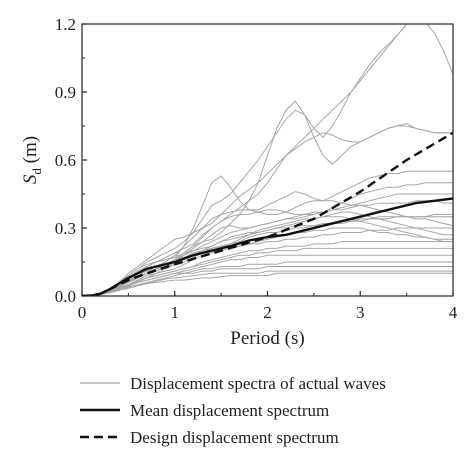  What do you see at coordinates (175, 312) in the screenshot?
I see `x-tick-label: 1` at bounding box center [175, 312].